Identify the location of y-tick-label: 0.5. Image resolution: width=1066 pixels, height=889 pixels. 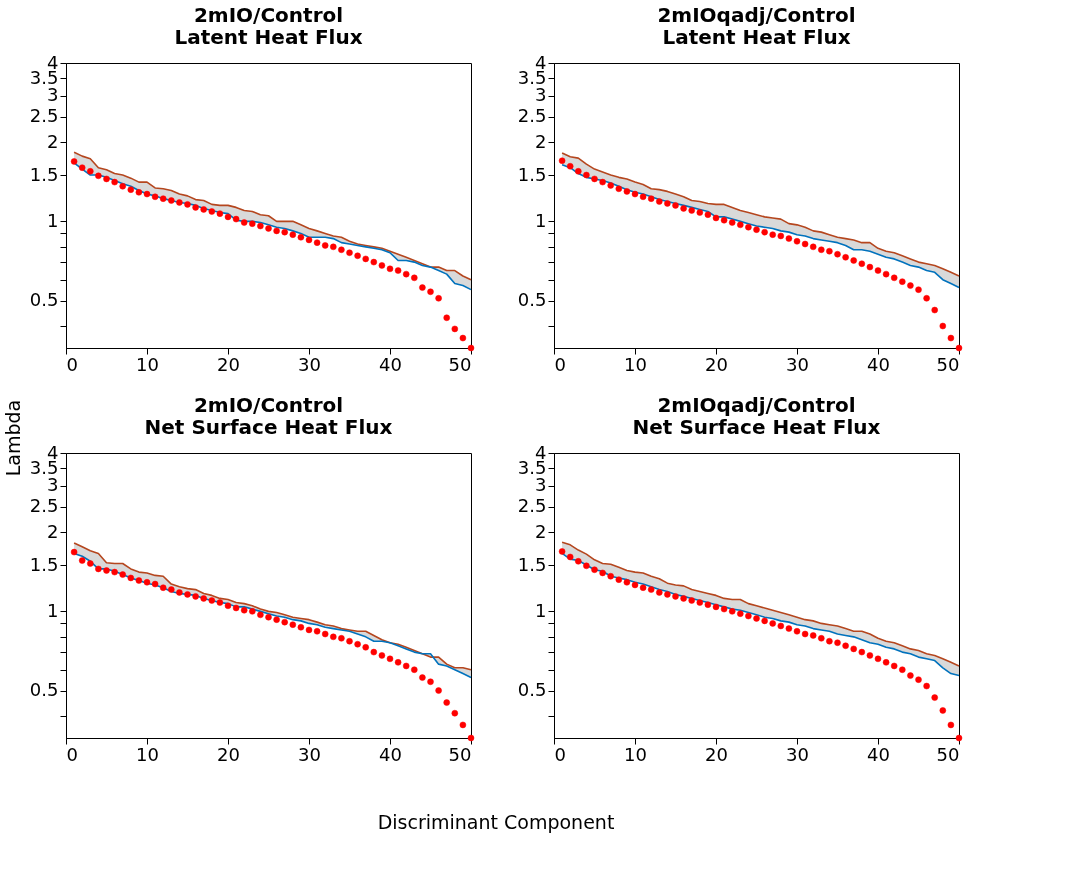
(532, 300).